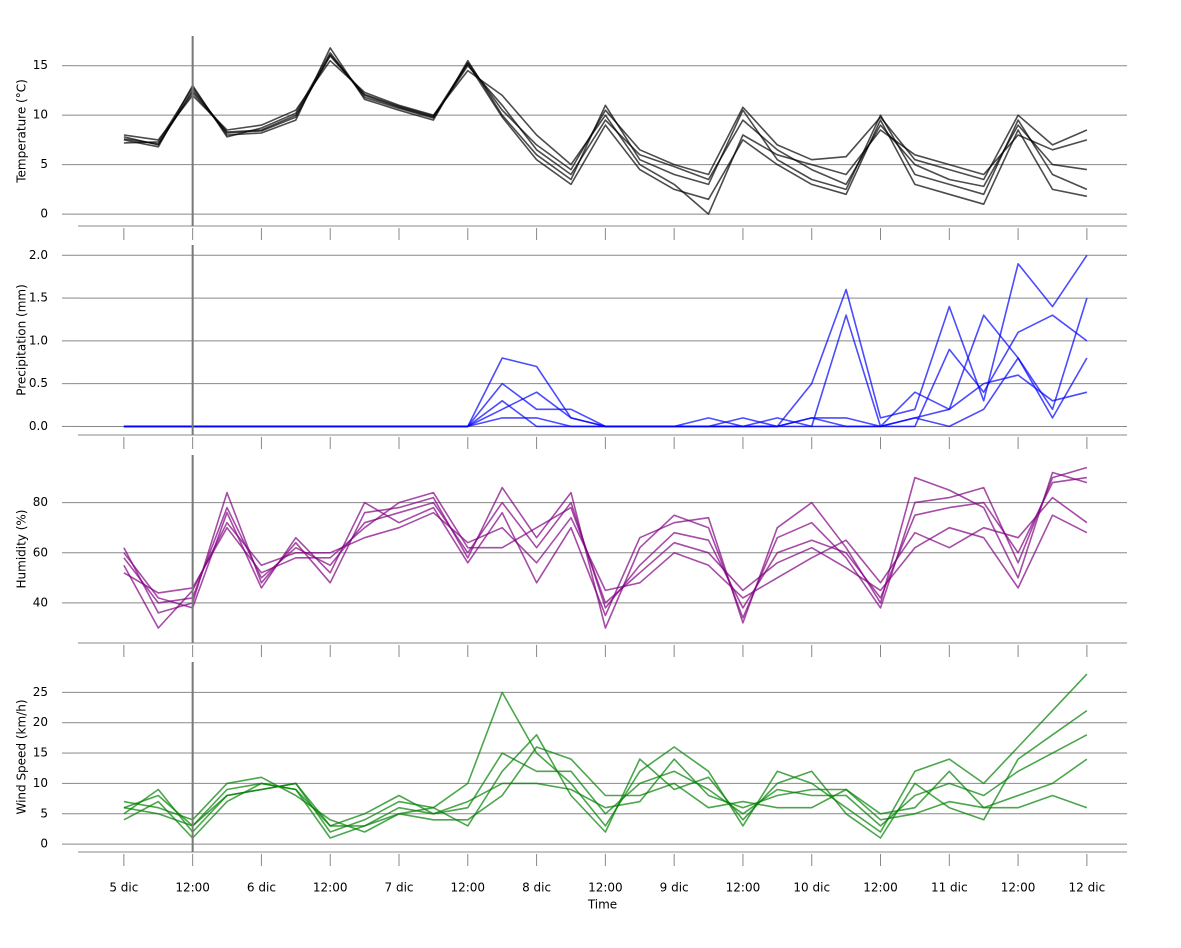  What do you see at coordinates (38, 426) in the screenshot?
I see `y-tick-label: 0.0` at bounding box center [38, 426].